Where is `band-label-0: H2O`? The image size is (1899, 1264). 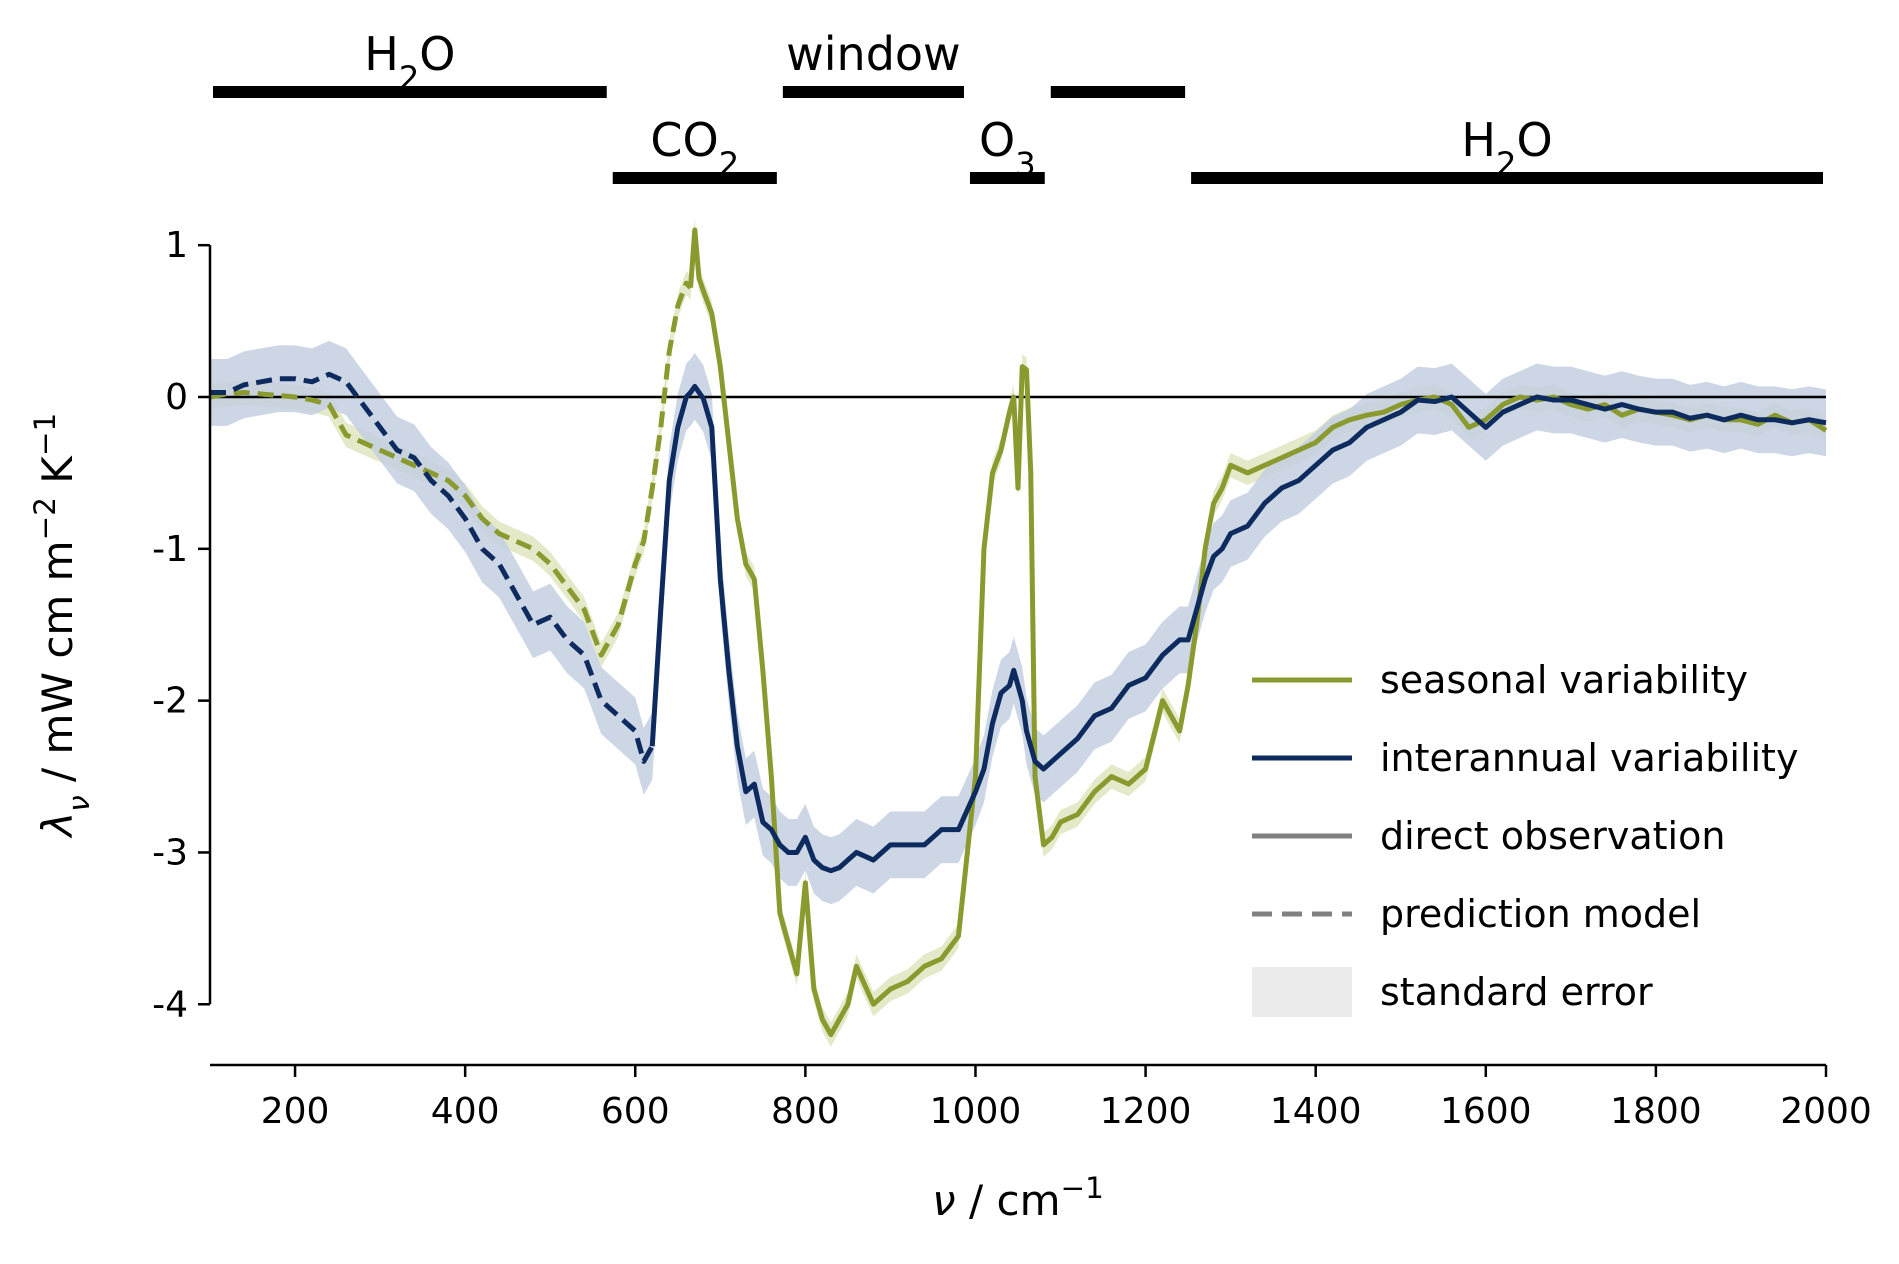
band-label-0: H2O is located at coordinates (409, 62).